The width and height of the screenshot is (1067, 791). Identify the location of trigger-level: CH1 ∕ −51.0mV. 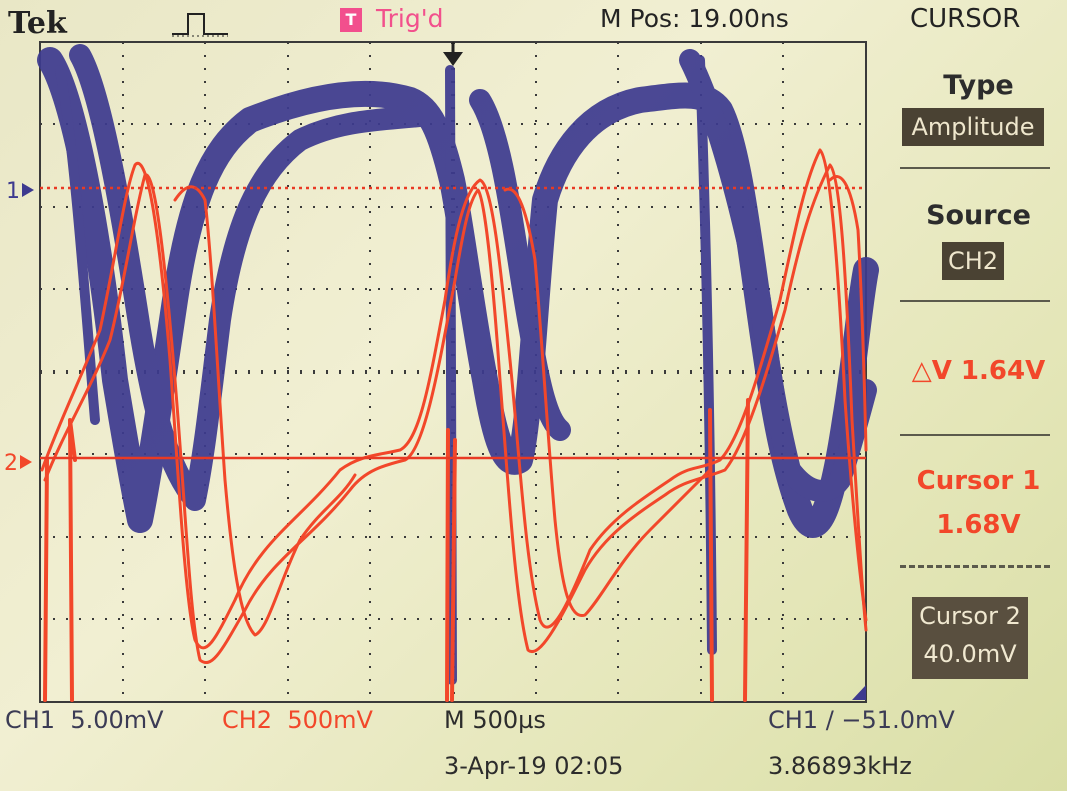
(861, 720).